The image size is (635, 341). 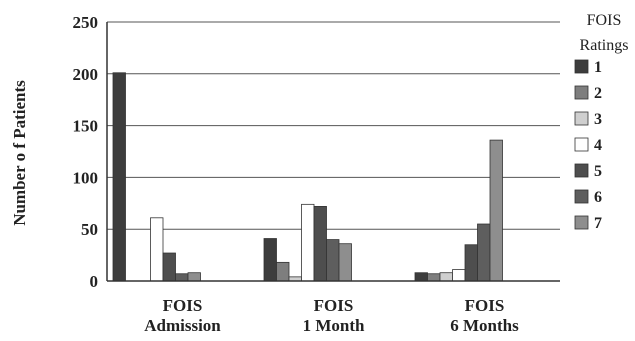 I want to click on y-tick-label: 0, so click(x=94, y=281).